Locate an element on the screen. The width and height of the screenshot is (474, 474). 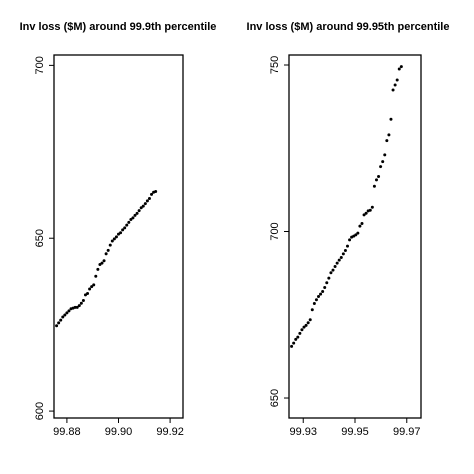
left-x-tick-label: 99.92 is located at coordinates (170, 432).